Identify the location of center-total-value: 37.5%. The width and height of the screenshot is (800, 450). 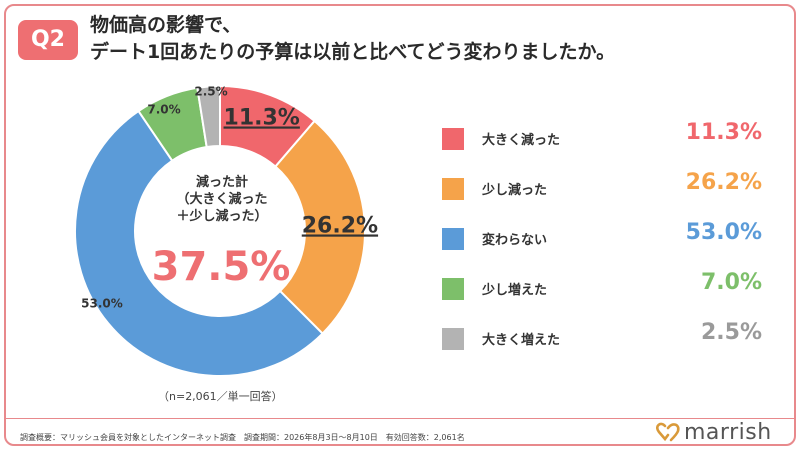
(221, 267).